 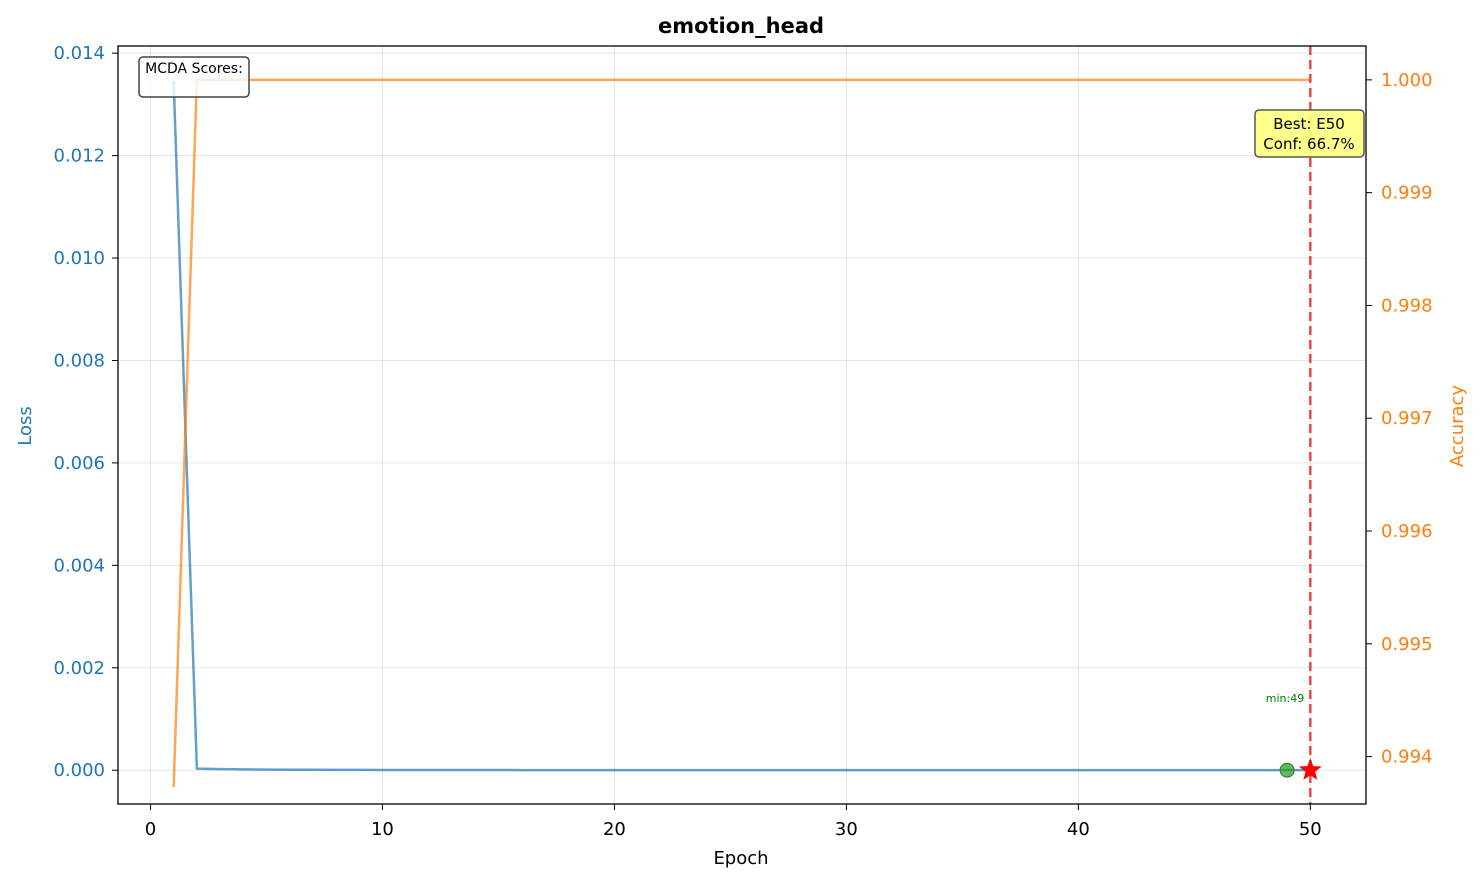 I want to click on y-right-tick-label: 0.994, so click(x=1407, y=757).